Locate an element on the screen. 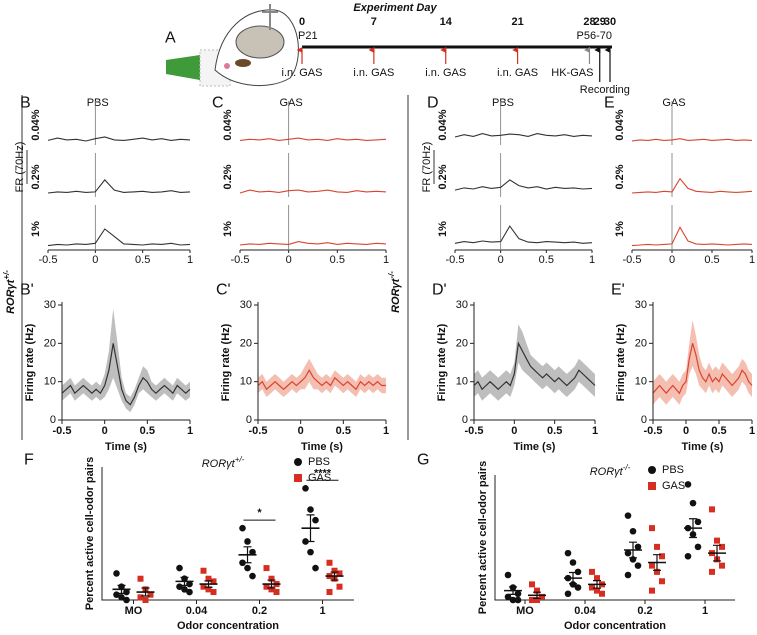  row-label: 1% is located at coordinates (443, 229).